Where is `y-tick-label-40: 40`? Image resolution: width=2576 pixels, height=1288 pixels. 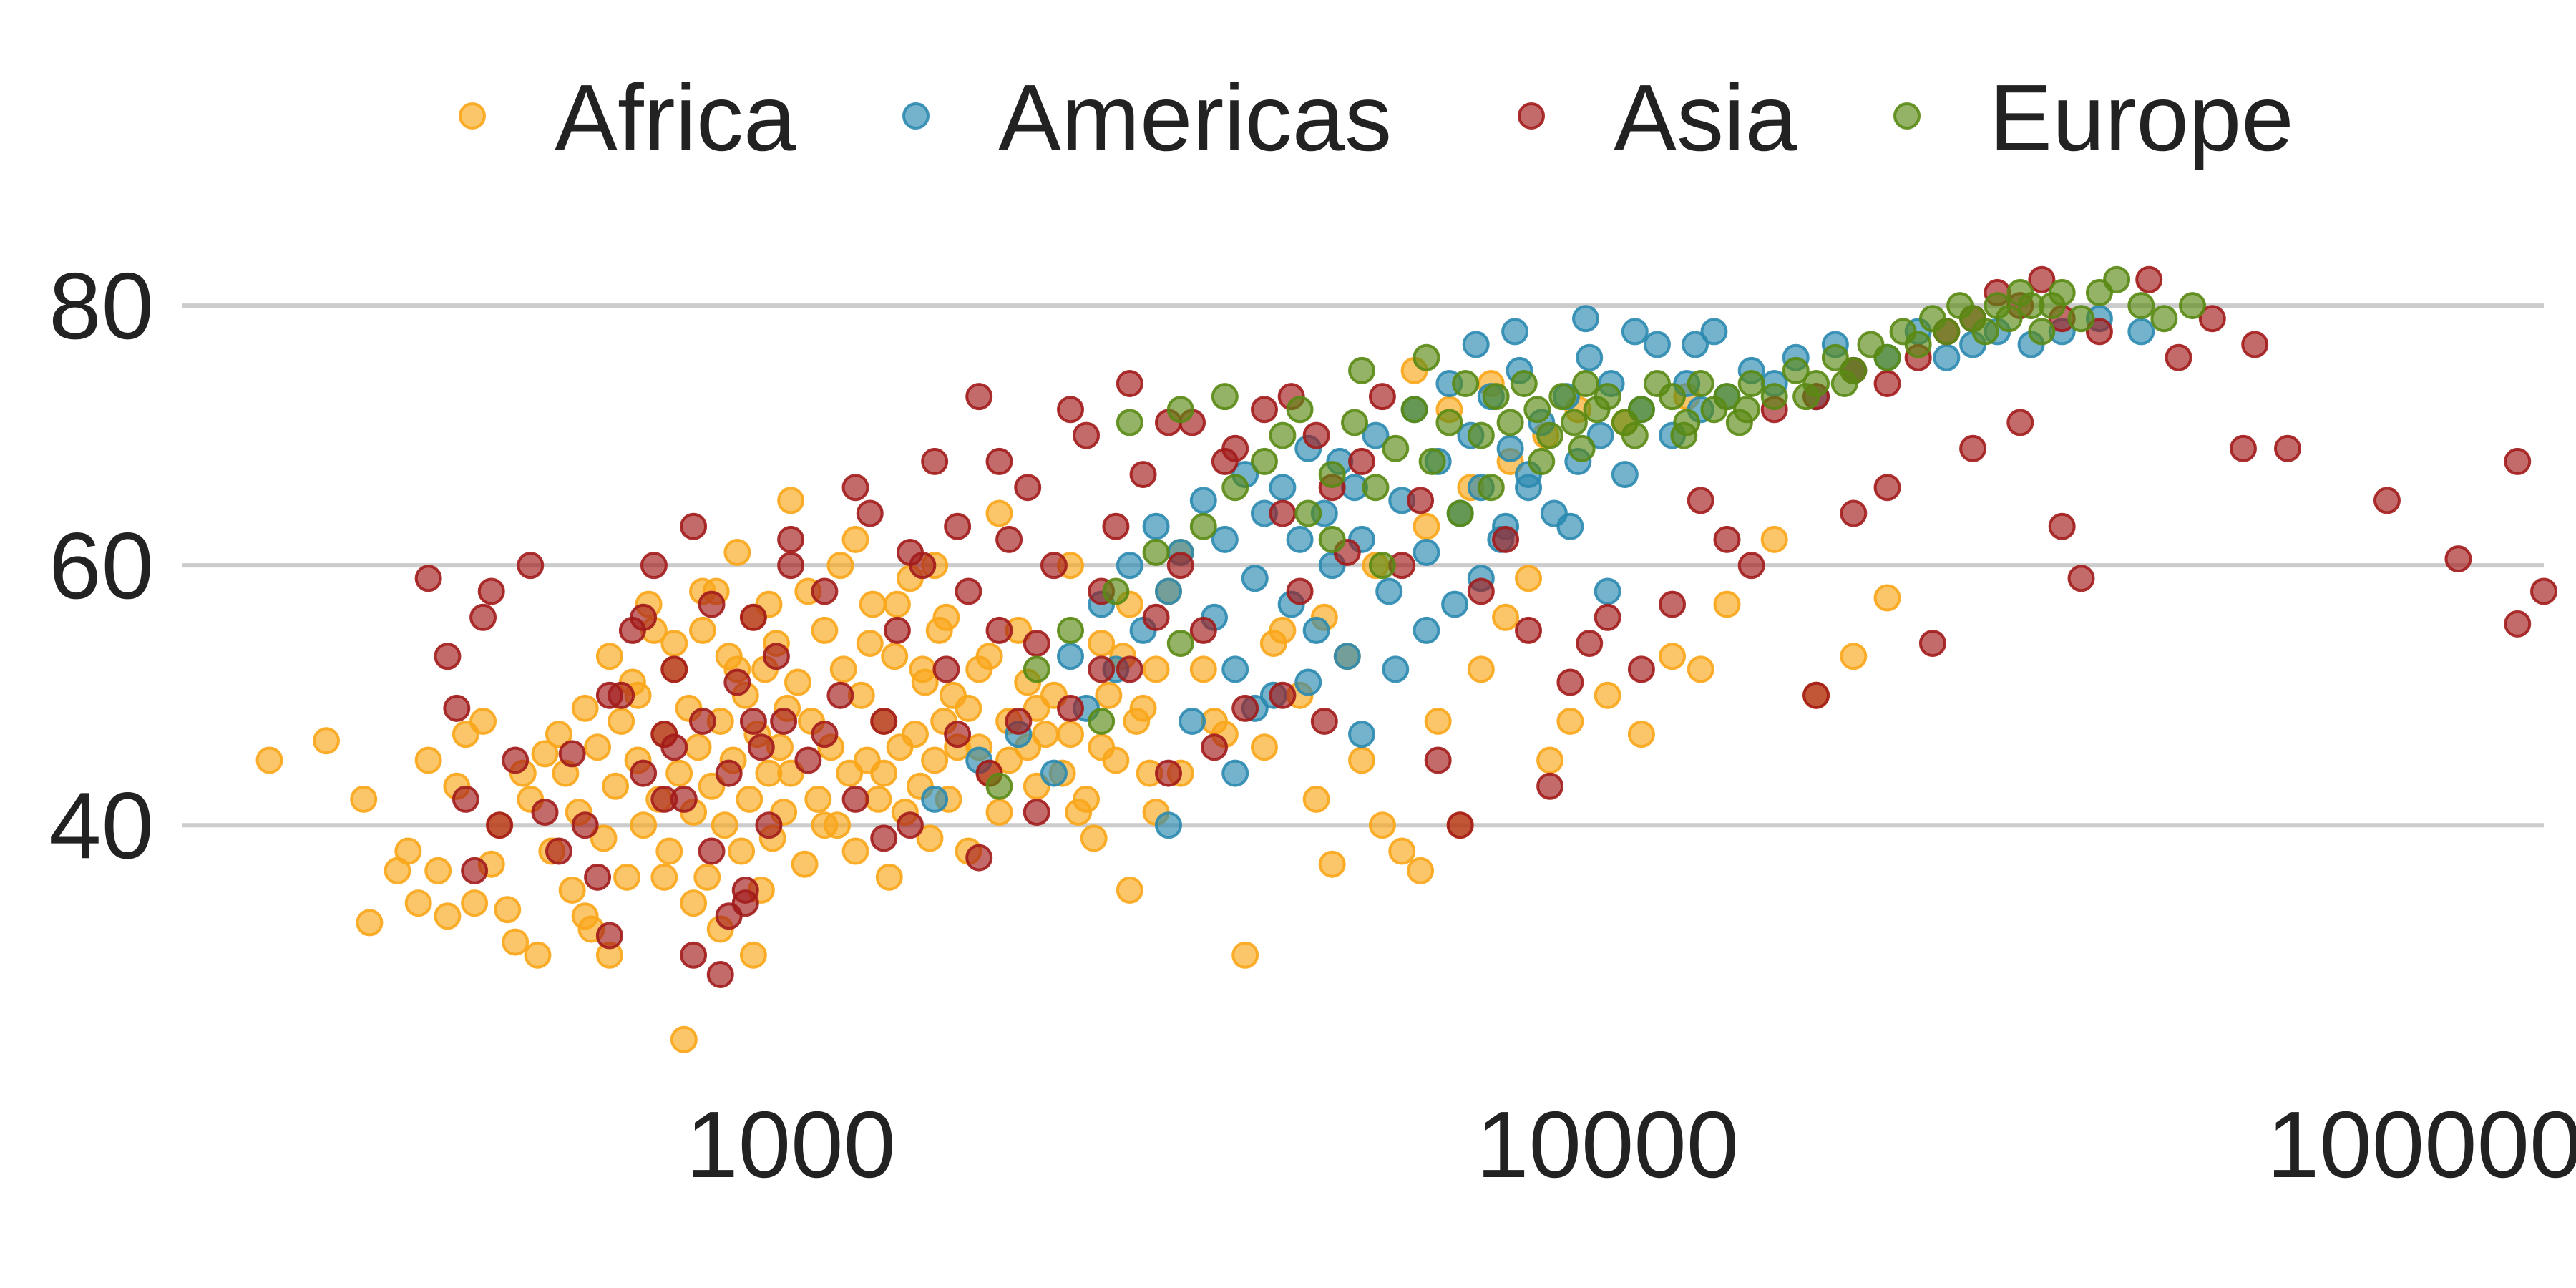
y-tick-label-40: 40 is located at coordinates (101, 825).